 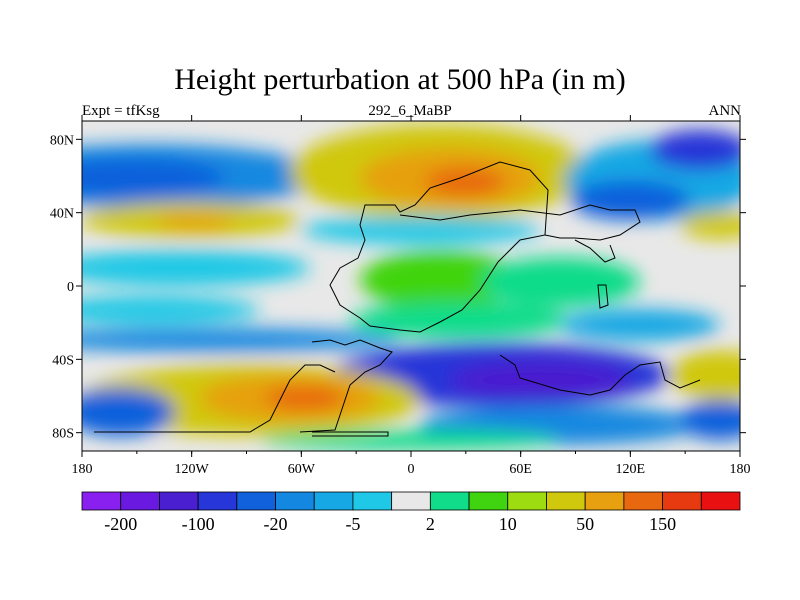 What do you see at coordinates (121, 111) in the screenshot?
I see `experiment-label: Expt = tfKsg` at bounding box center [121, 111].